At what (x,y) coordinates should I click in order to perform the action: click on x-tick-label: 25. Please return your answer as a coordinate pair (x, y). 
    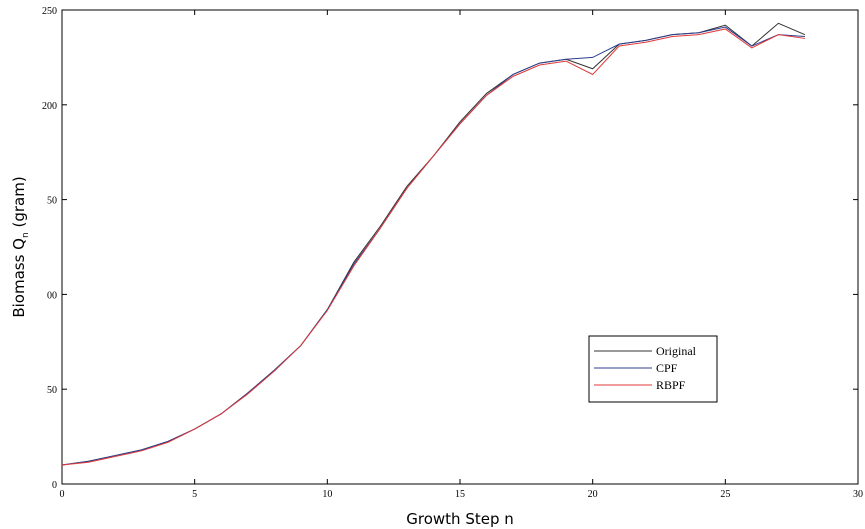
    Looking at the image, I should click on (725, 494).